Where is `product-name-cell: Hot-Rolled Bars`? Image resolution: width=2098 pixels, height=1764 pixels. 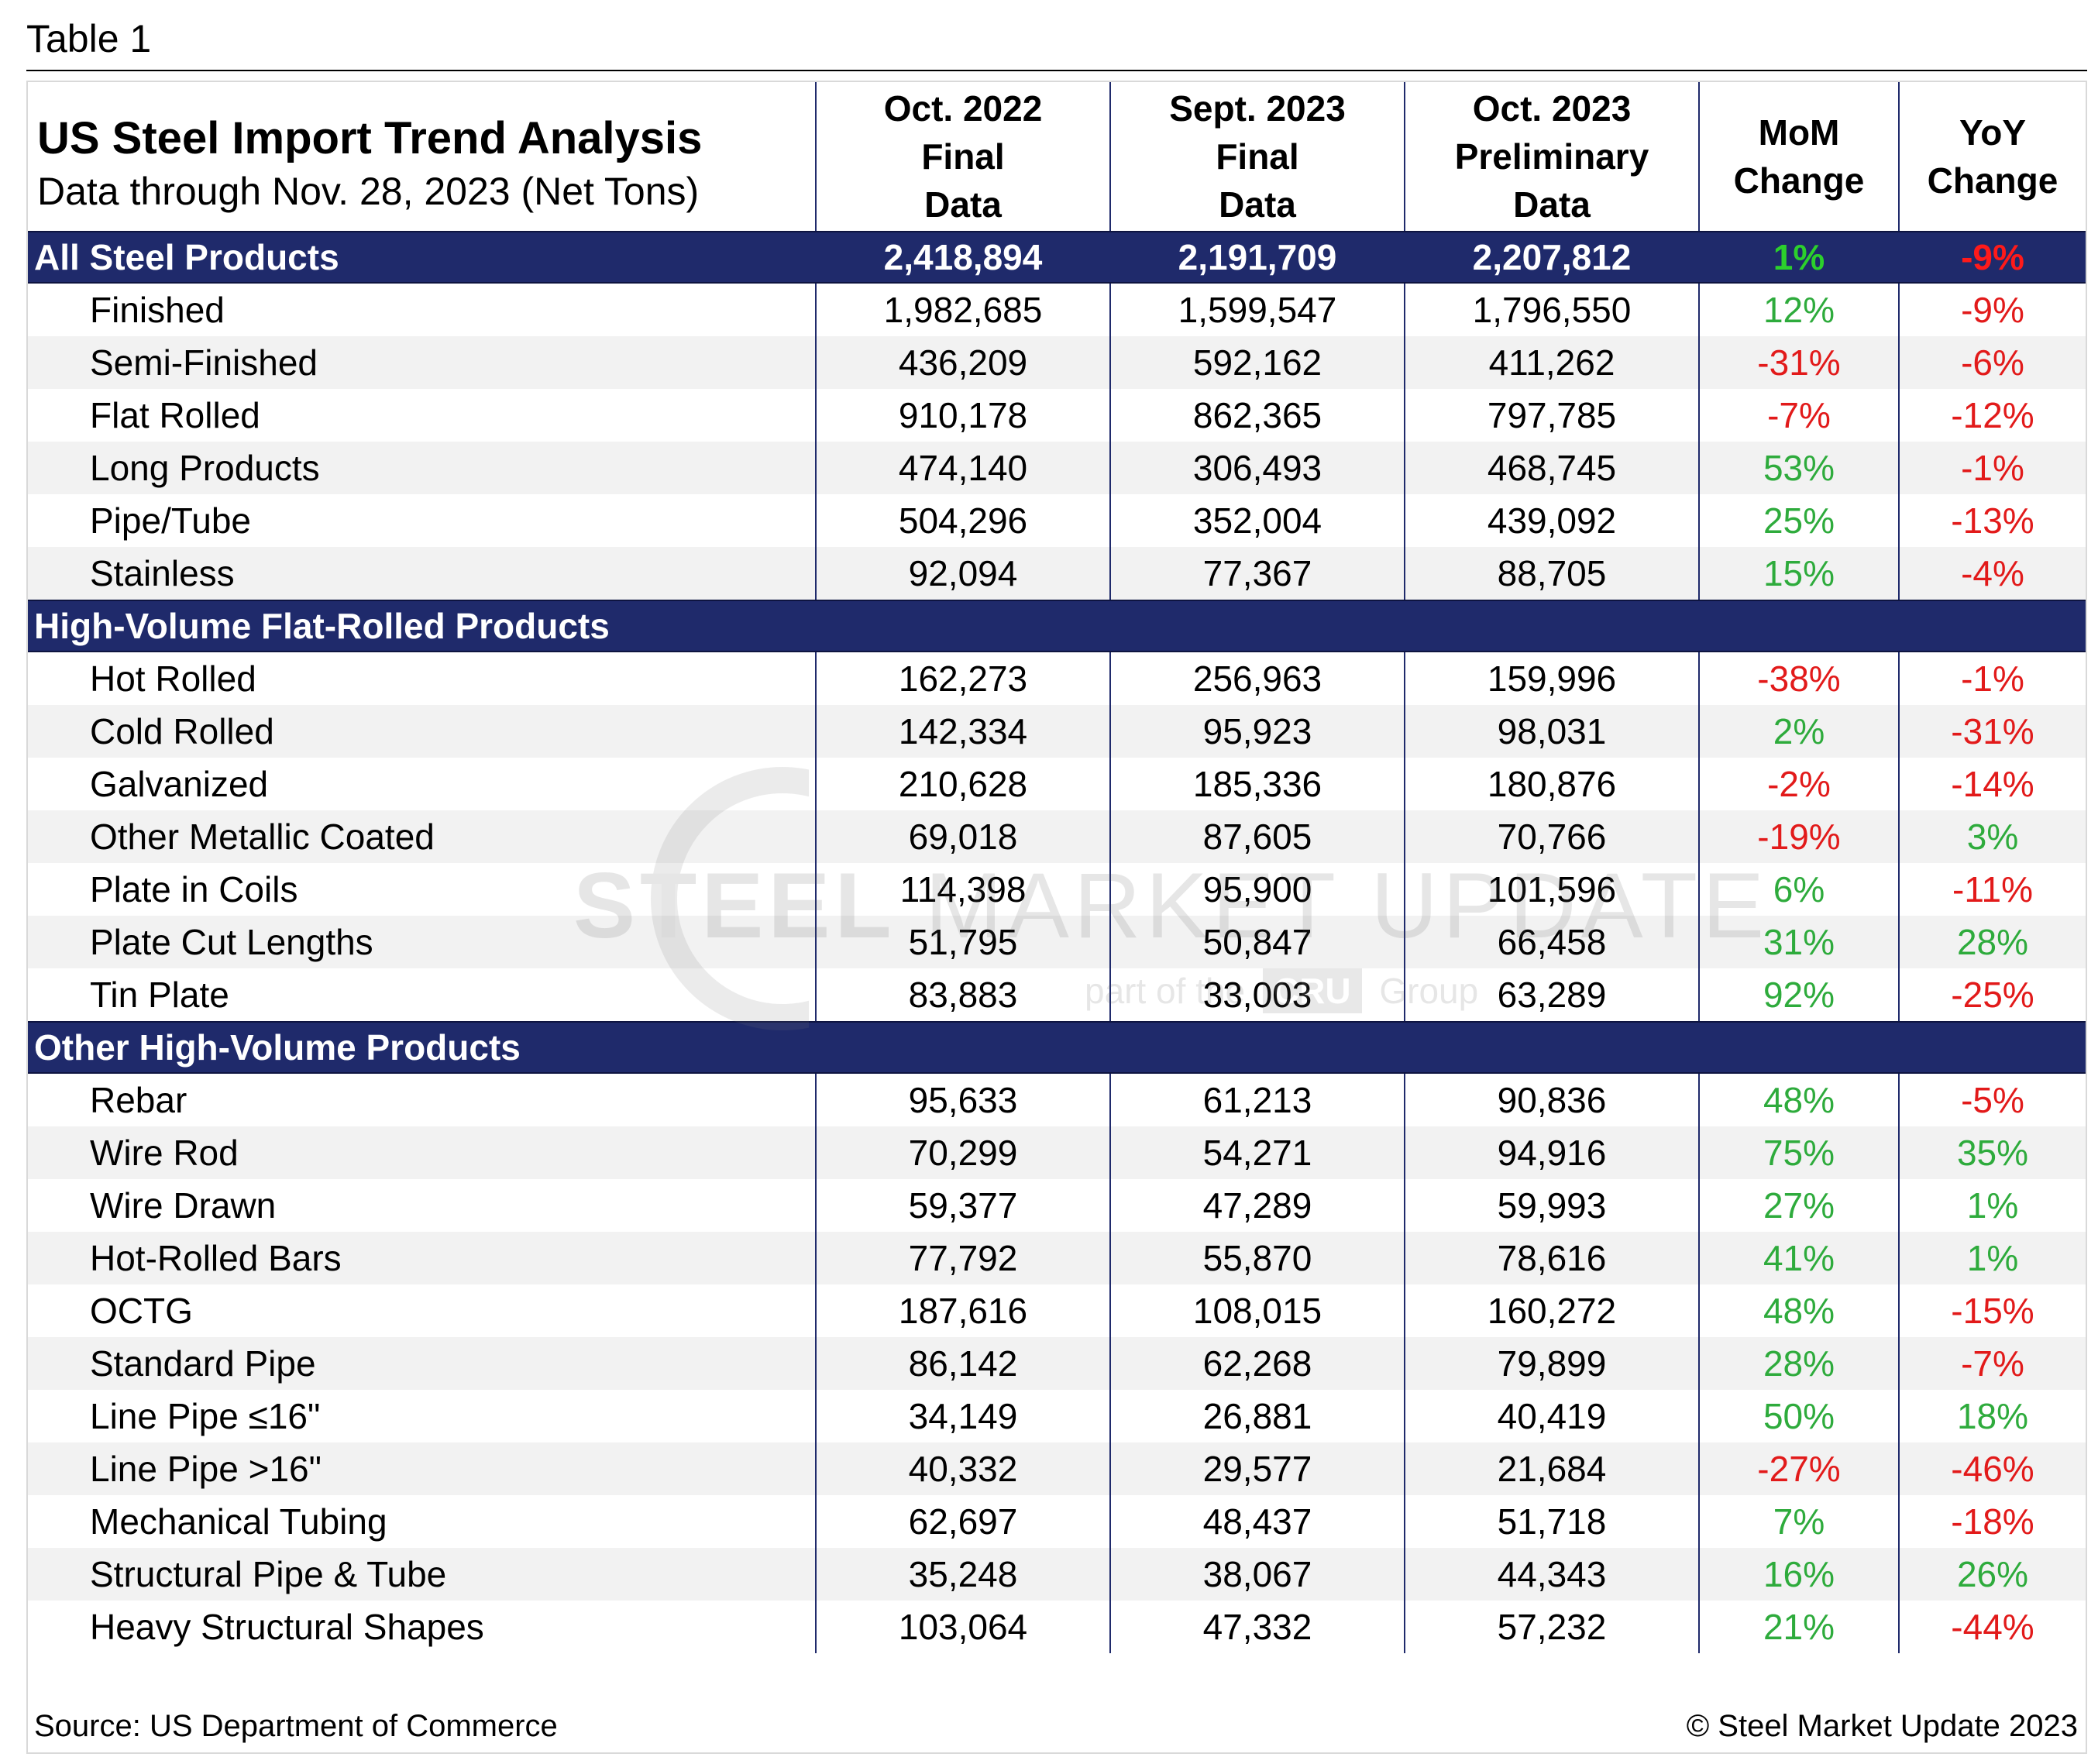
product-name-cell: Hot-Rolled Bars is located at coordinates (422, 1258).